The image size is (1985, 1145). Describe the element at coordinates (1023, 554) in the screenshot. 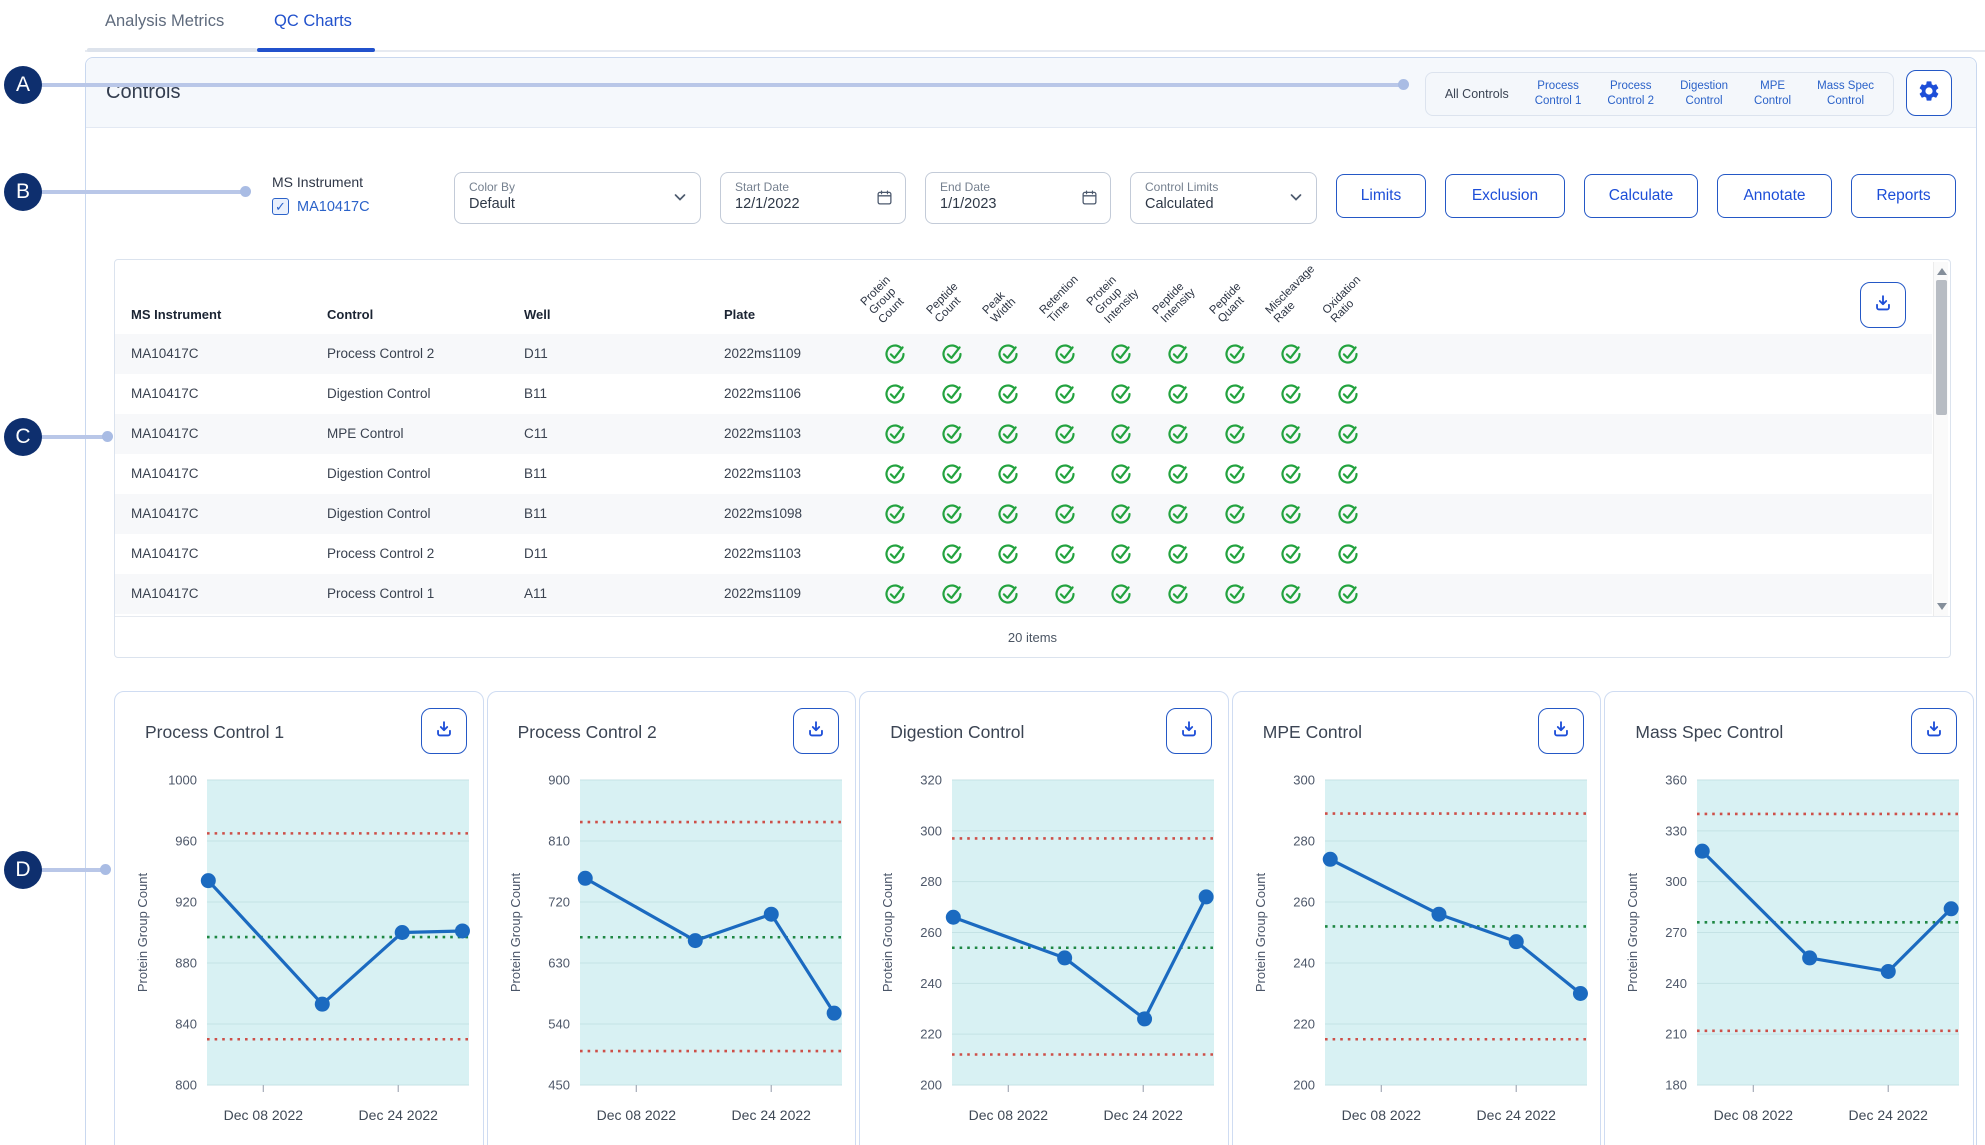

I see `table-row: MA10417C Process Control 2 D11 2022ms1103` at that location.